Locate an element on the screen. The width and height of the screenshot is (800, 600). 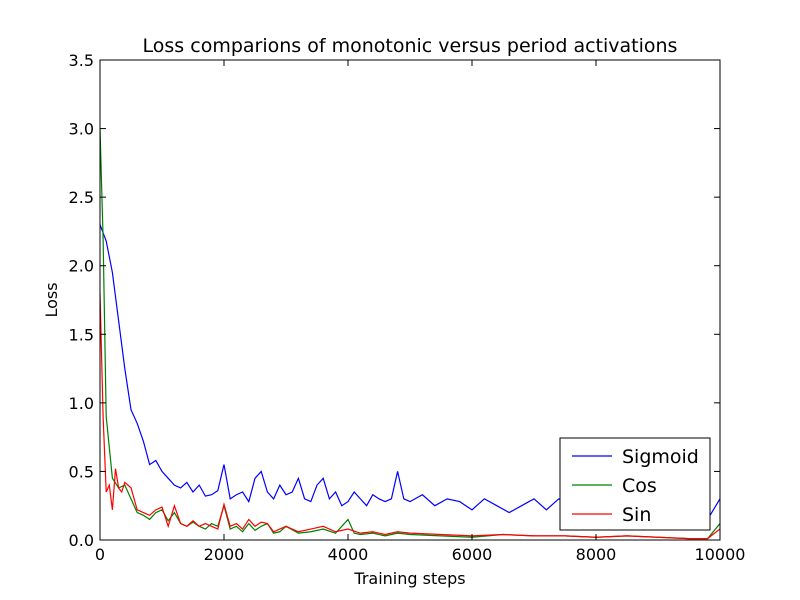
y-tick-label: 1.5 is located at coordinates (81, 334).